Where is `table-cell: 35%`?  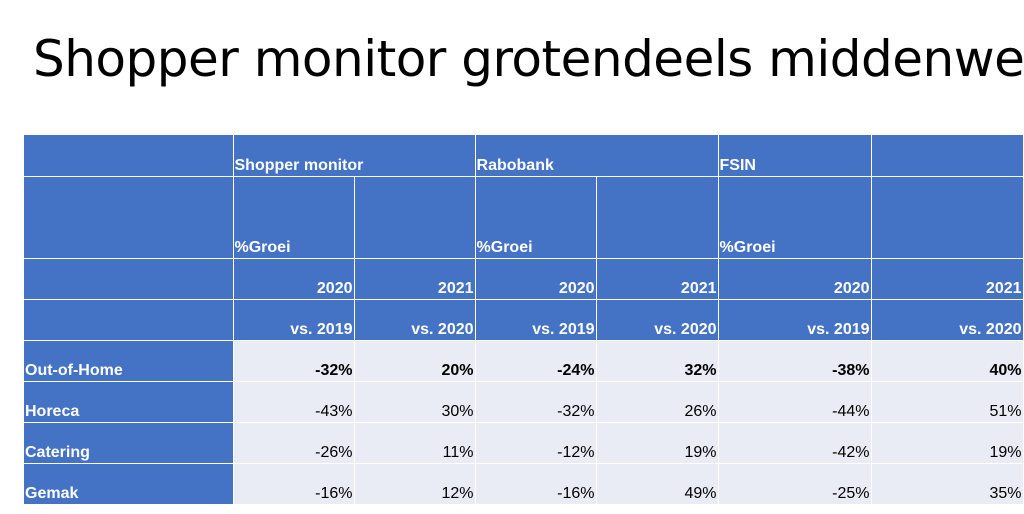
table-cell: 35% is located at coordinates (947, 484).